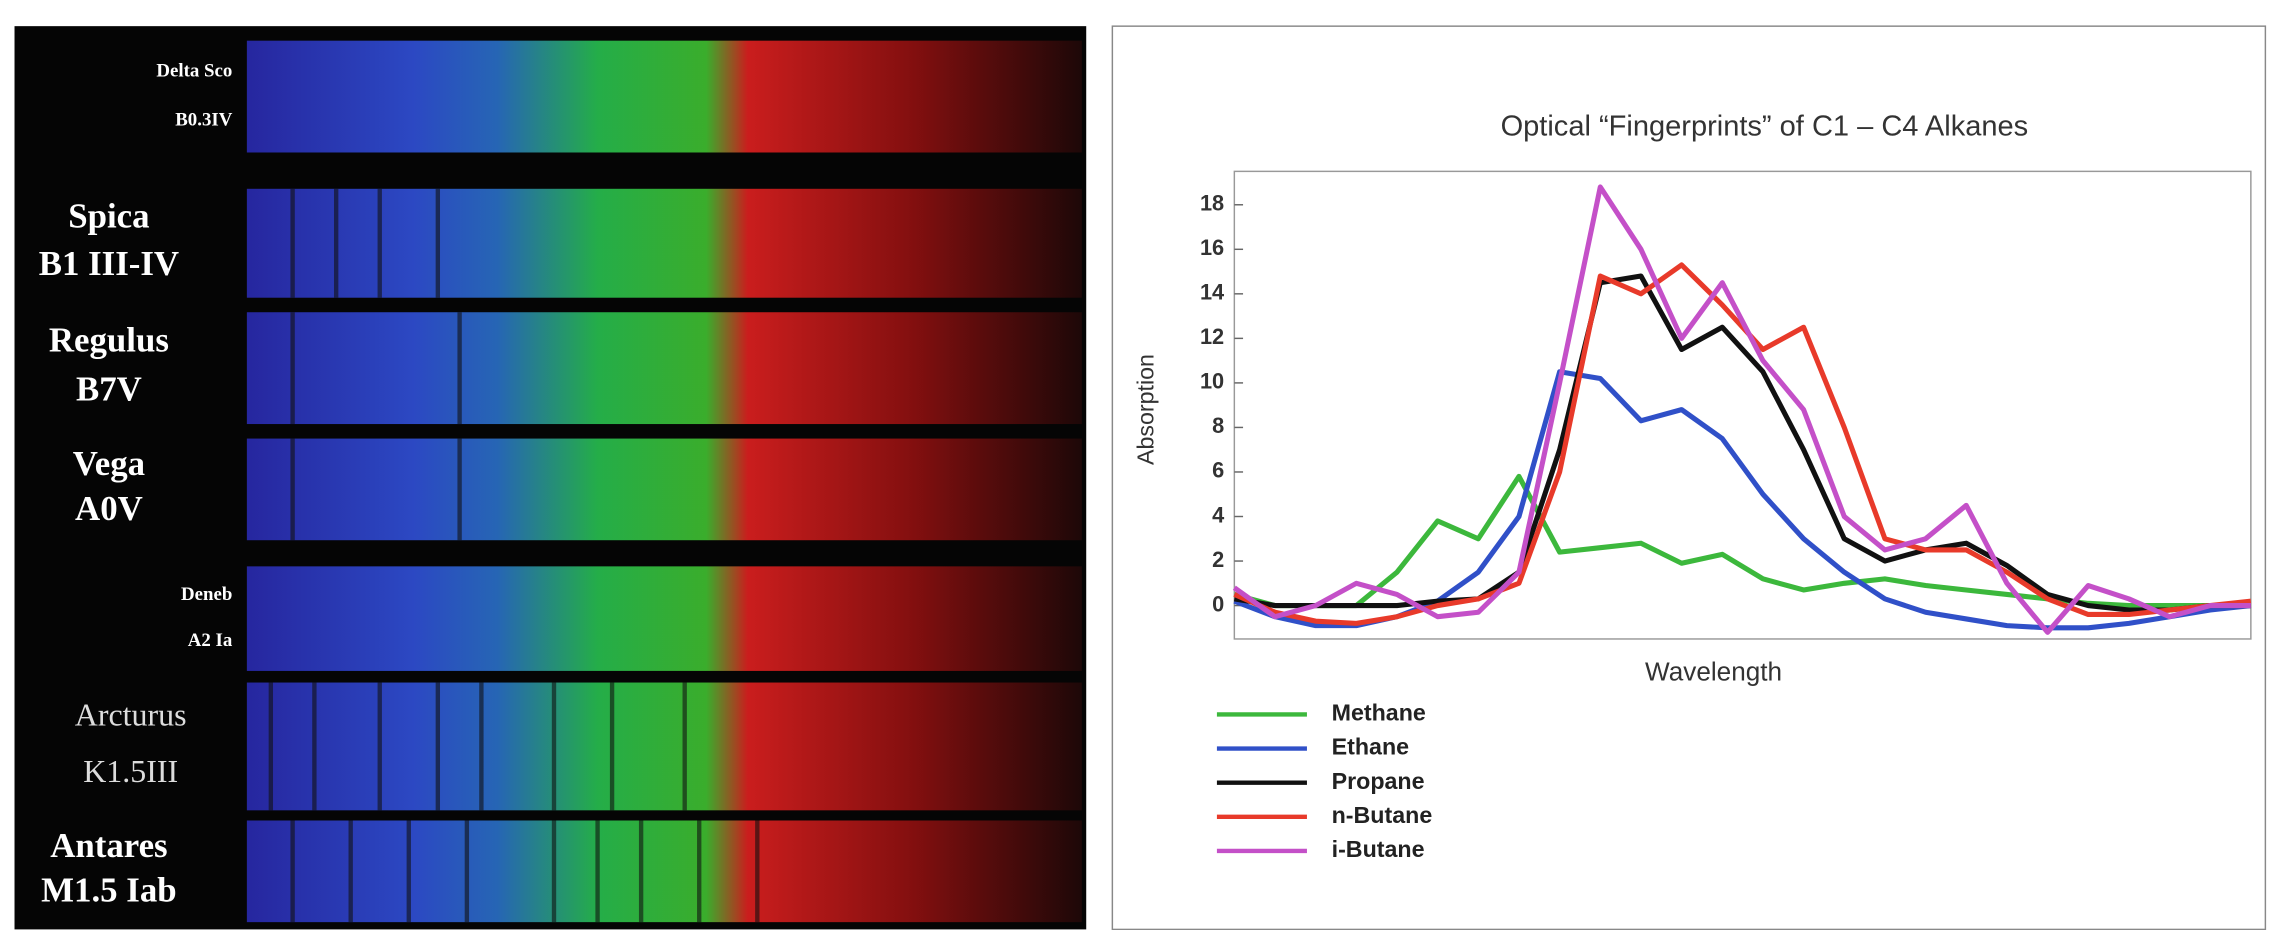 This screenshot has width=2277, height=930. What do you see at coordinates (1378, 849) in the screenshot?
I see `legend-label: i-Butane` at bounding box center [1378, 849].